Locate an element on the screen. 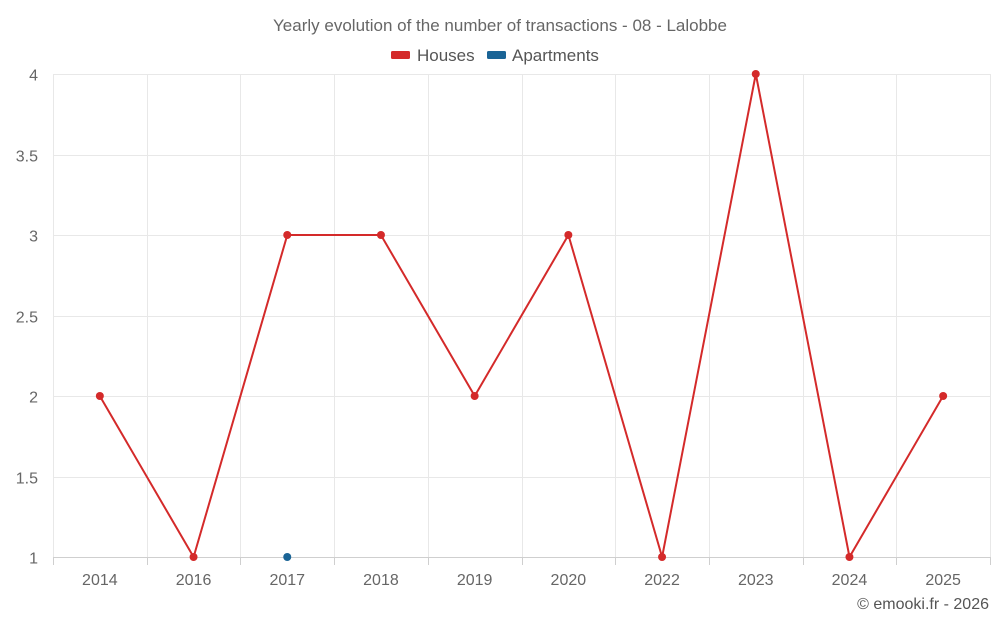 This screenshot has width=1000, height=625. y-tick-label: 2.5 is located at coordinates (27, 318).